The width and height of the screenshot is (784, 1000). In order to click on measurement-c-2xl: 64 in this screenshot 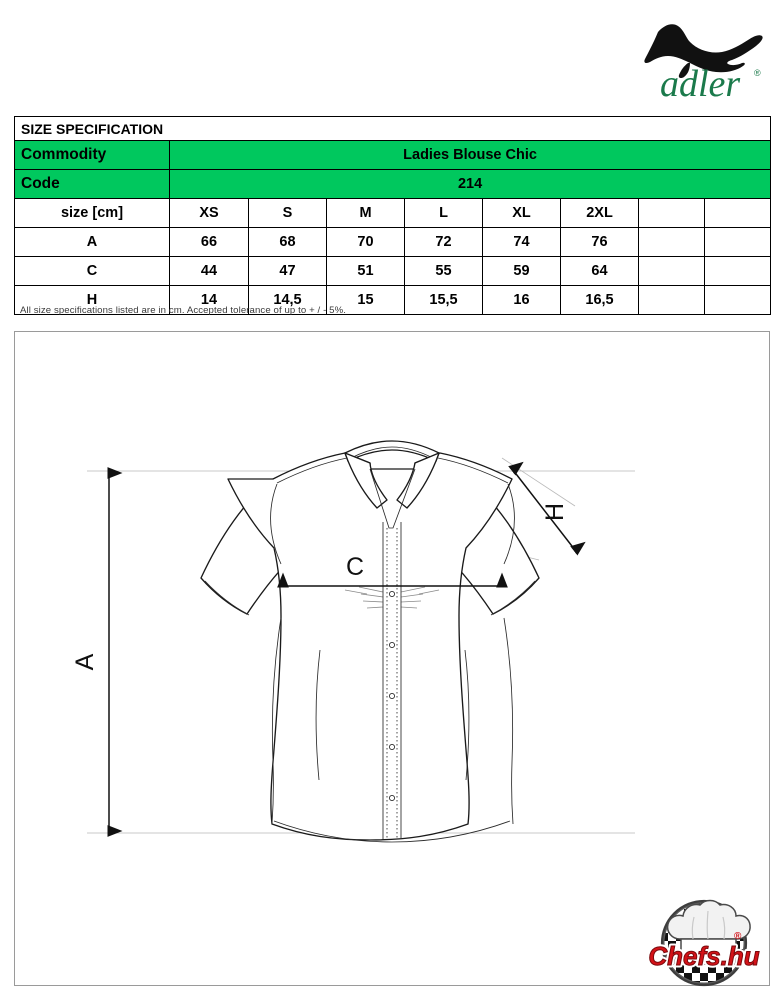, I will do `click(599, 271)`.